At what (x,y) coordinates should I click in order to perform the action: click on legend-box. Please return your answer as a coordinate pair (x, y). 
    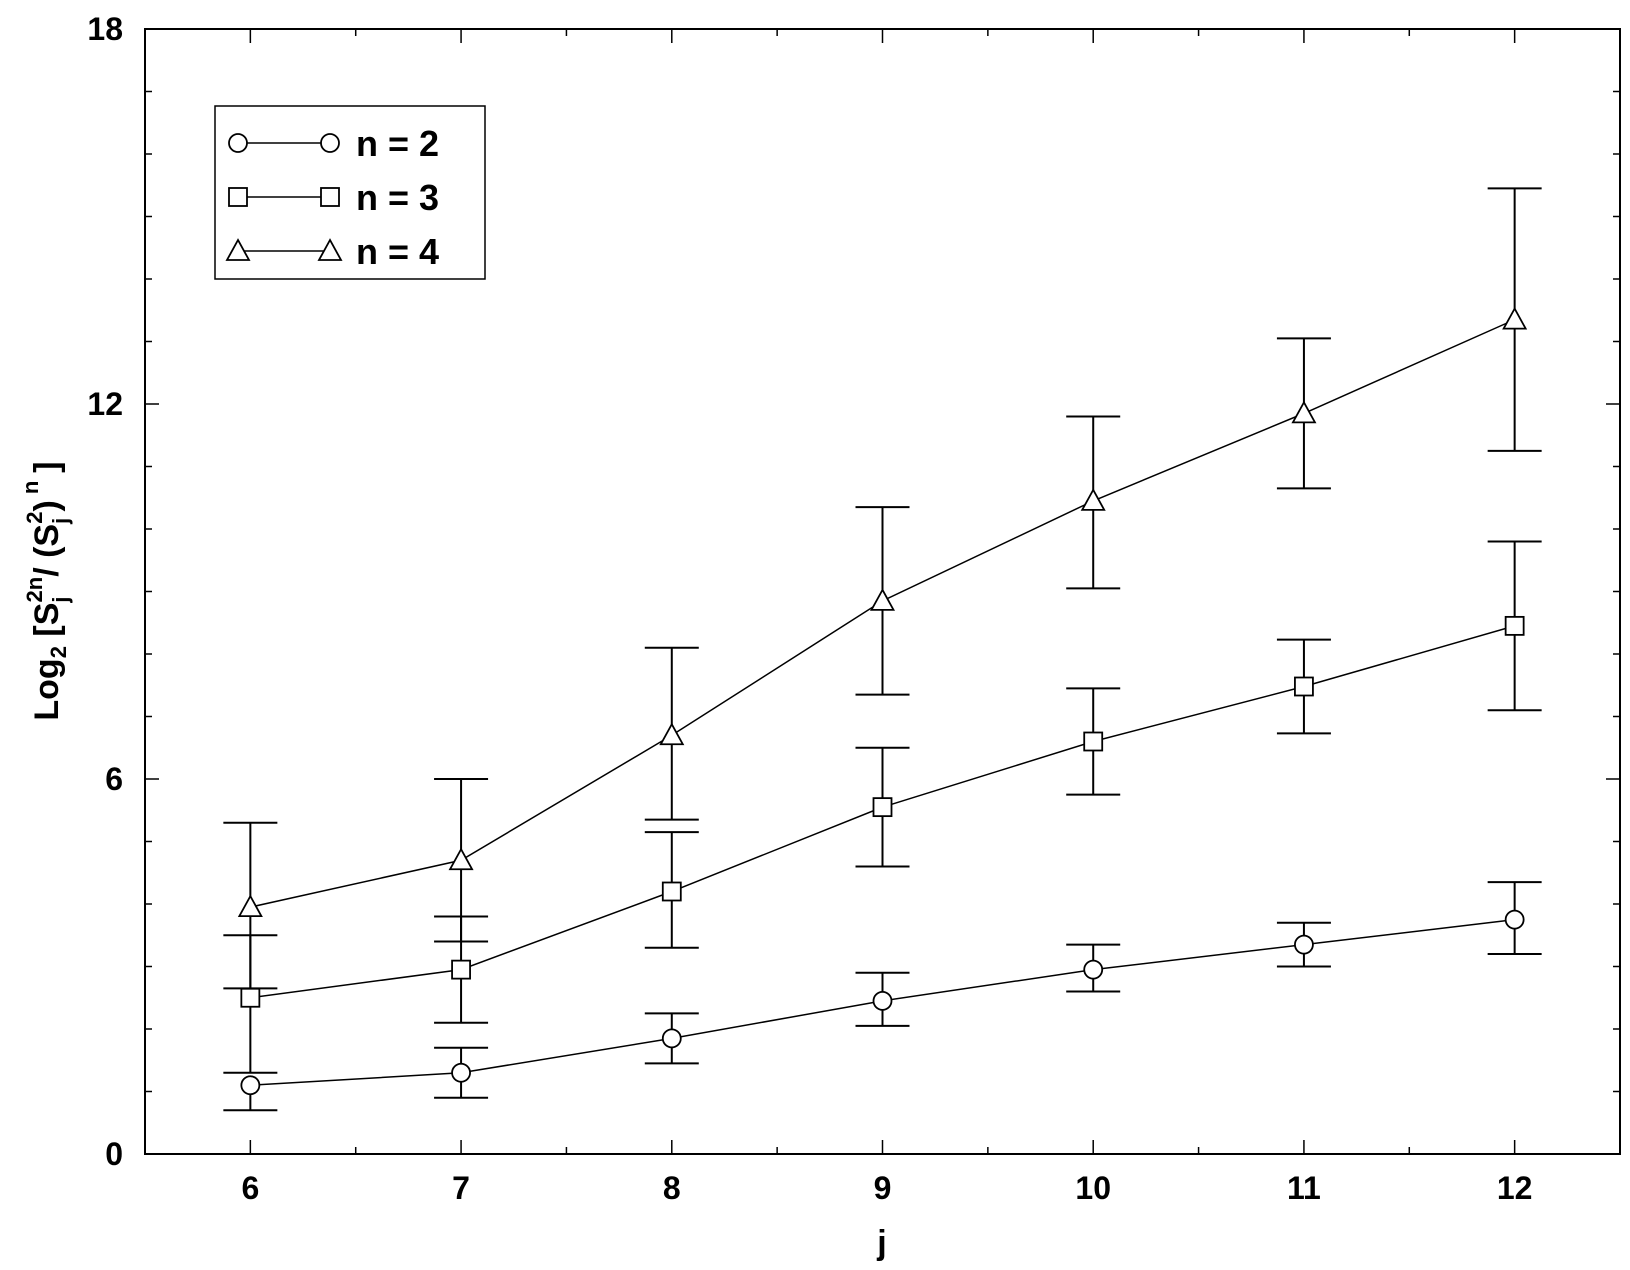
    Looking at the image, I should click on (350, 192).